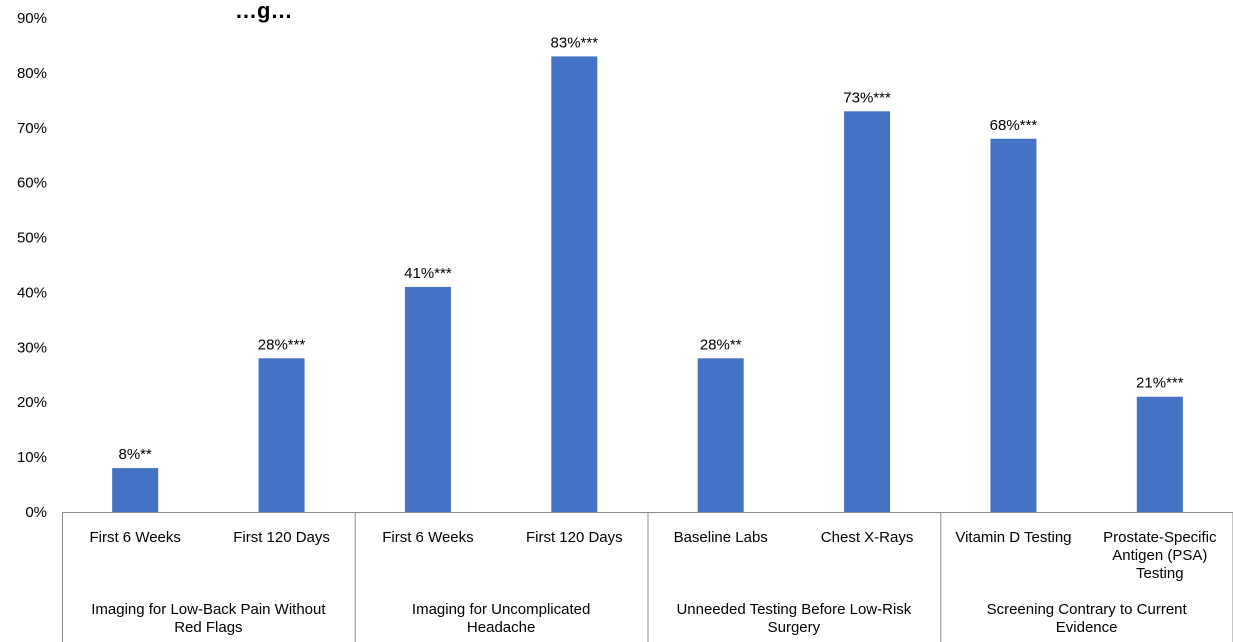 This screenshot has width=1233, height=642. What do you see at coordinates (575, 42) in the screenshot?
I see `data-label: 83%***` at bounding box center [575, 42].